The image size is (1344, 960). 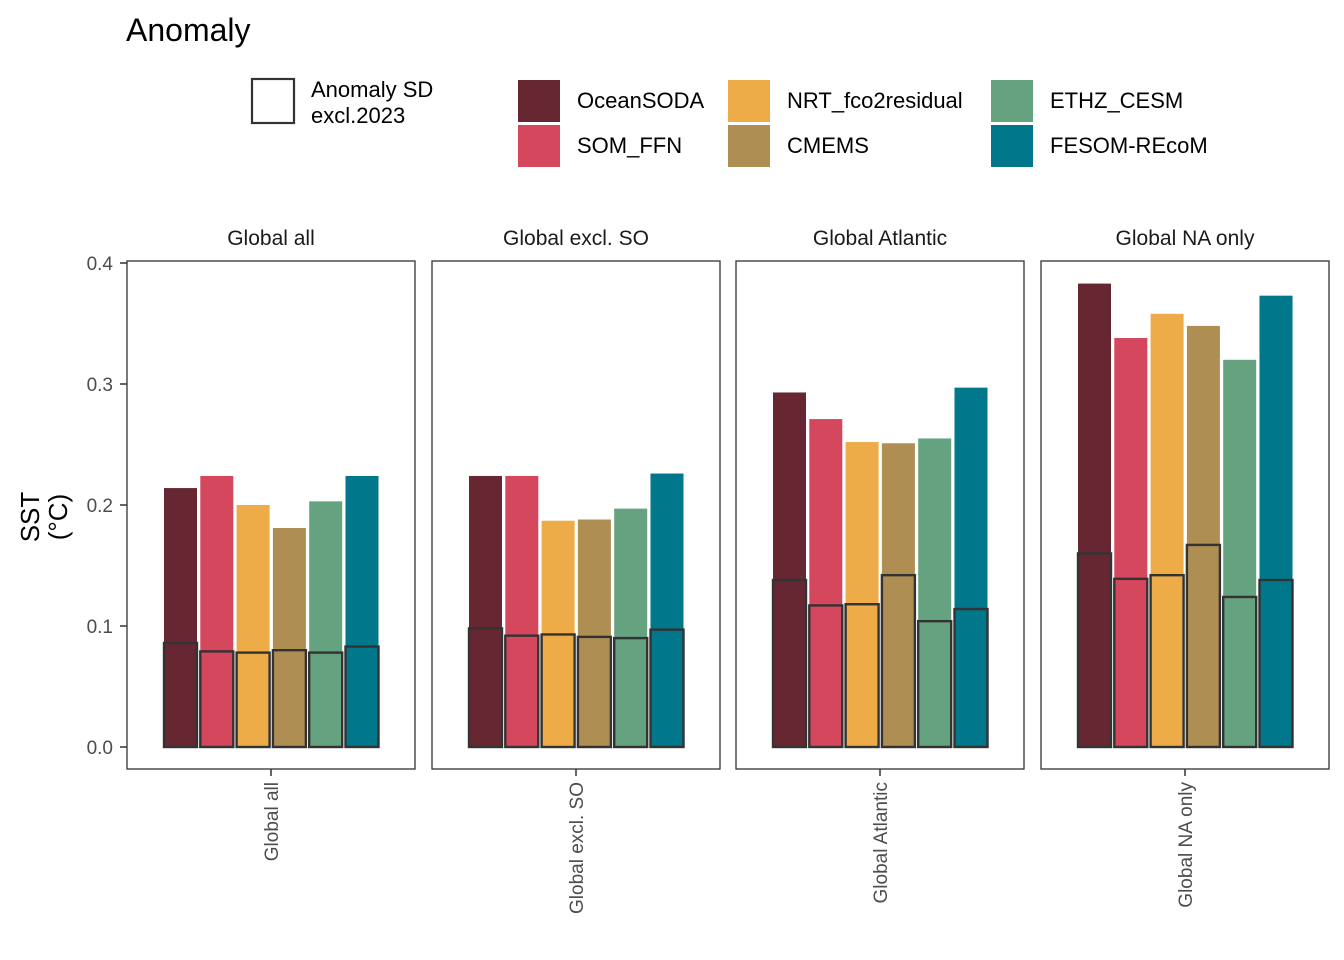 What do you see at coordinates (539, 101) in the screenshot?
I see `legend-key-oceansoda` at bounding box center [539, 101].